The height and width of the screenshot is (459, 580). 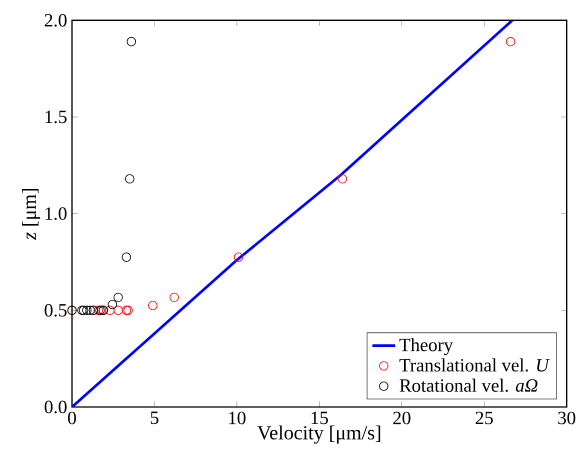 What do you see at coordinates (55, 20) in the screenshot?
I see `y-tick-label: 2.0` at bounding box center [55, 20].